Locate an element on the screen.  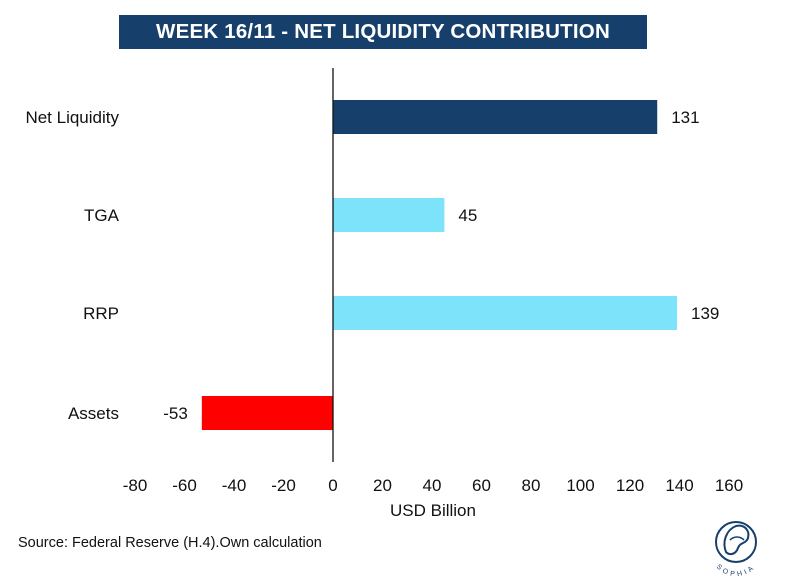
svg-text: SOPHIA is located at coordinates (736, 570).